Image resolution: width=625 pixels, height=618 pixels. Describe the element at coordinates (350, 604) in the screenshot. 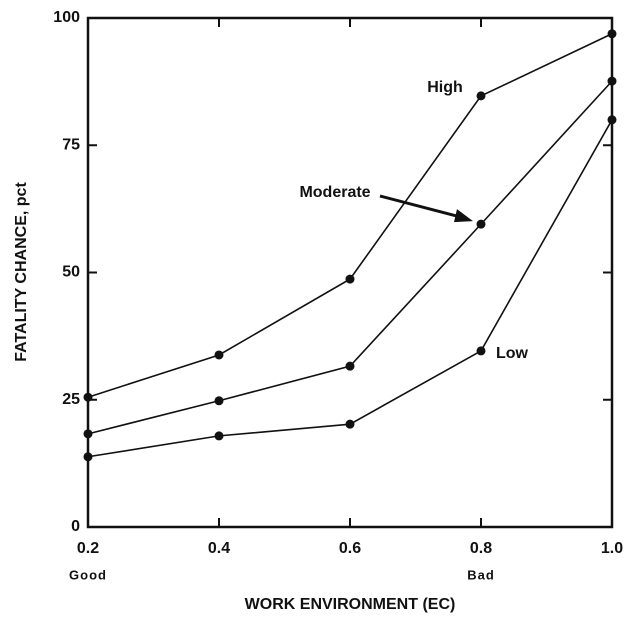

I see `x-axis-label: WORK ENVIRONMENT (EC)` at that location.